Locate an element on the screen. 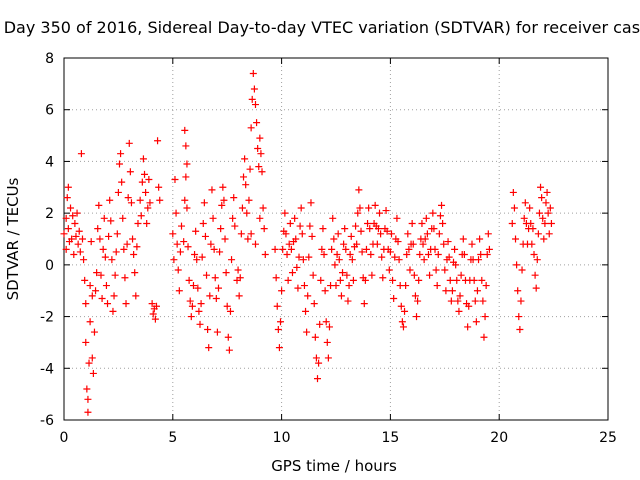  x-tick-label: 20 is located at coordinates (499, 438).